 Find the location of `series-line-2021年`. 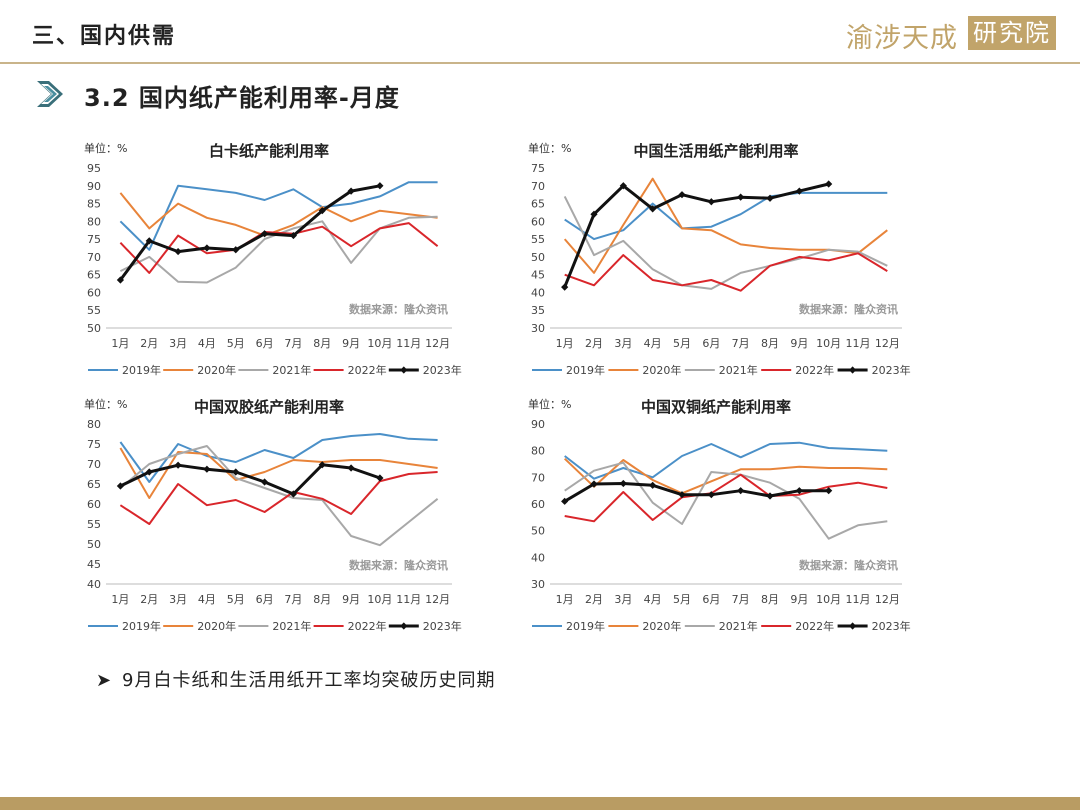

series-line-2021年 is located at coordinates (726, 500).